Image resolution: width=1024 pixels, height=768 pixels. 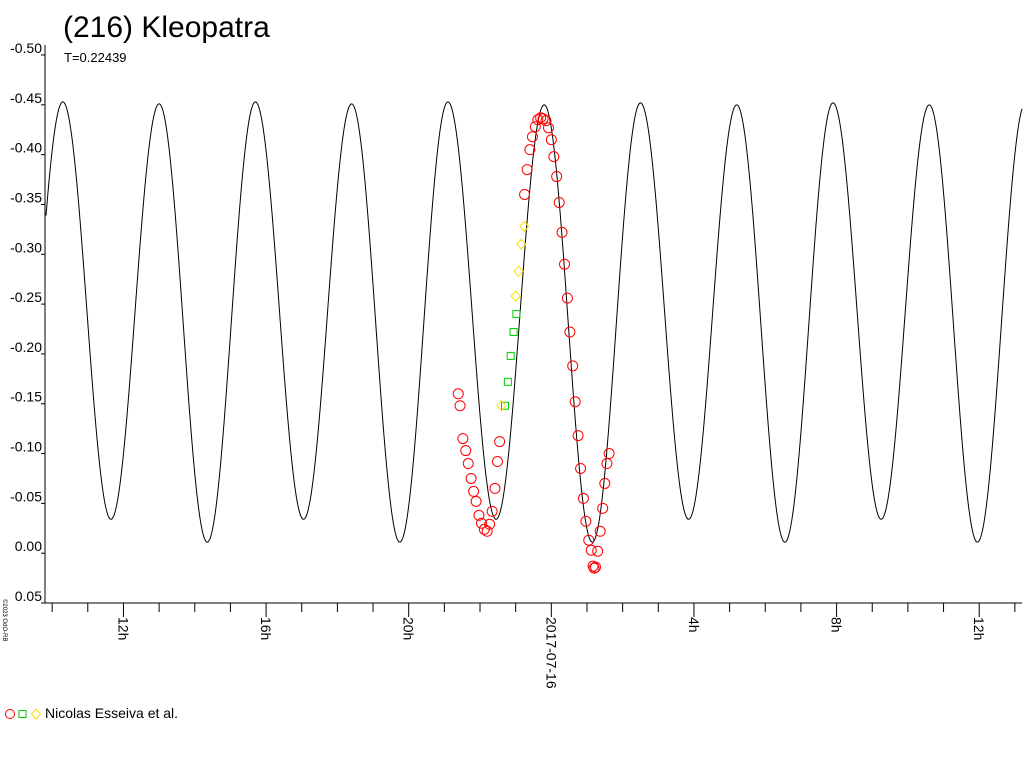 What do you see at coordinates (26, 48) in the screenshot?
I see `y-tick-label: -0.50` at bounding box center [26, 48].